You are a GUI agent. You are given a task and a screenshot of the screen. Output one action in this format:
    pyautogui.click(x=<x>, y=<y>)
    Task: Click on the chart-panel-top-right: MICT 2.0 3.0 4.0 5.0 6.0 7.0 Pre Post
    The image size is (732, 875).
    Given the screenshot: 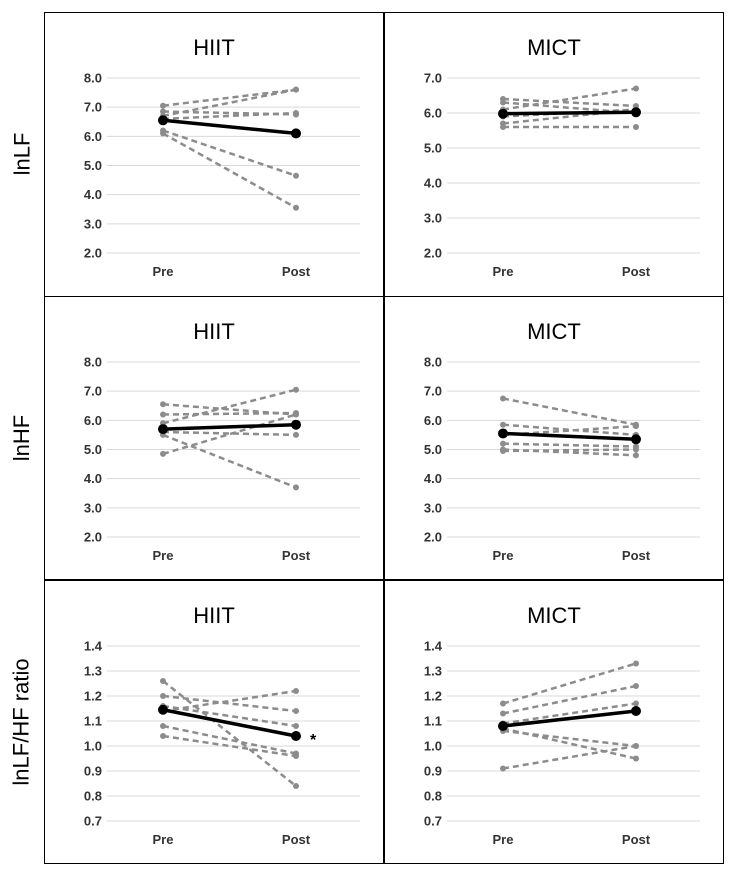 What is the action you would take?
    pyautogui.click(x=562, y=157)
    